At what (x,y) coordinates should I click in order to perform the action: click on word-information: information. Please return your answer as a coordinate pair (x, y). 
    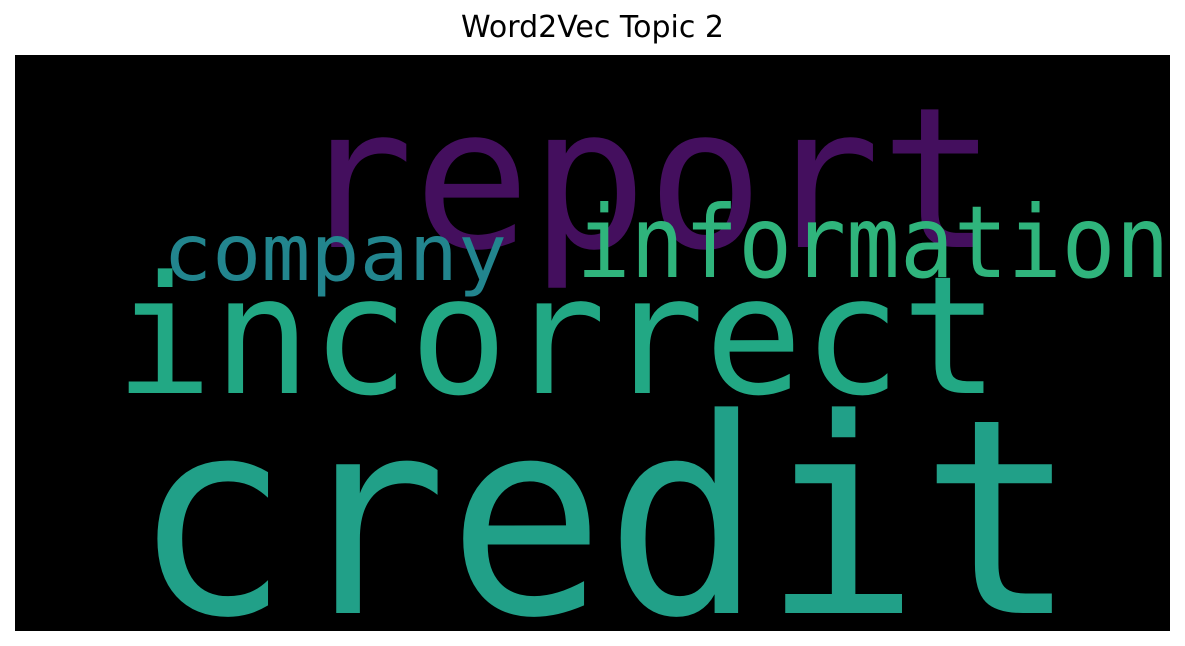
    Looking at the image, I should click on (873, 242).